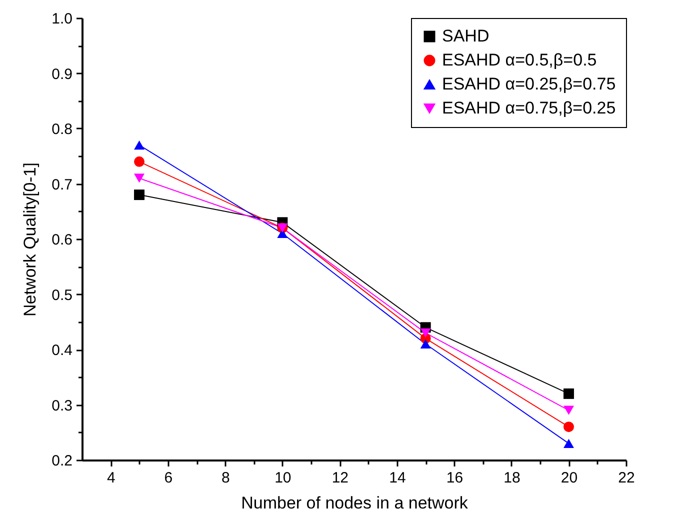  Describe the element at coordinates (519, 60) in the screenshot. I see `legend-label: ESAHD α=0.5,β=0.5` at that location.